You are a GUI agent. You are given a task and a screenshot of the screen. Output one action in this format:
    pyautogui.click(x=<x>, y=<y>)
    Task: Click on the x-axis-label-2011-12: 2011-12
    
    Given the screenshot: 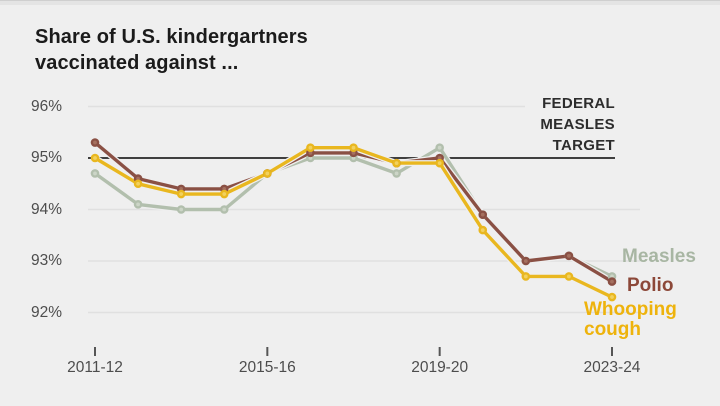 What is the action you would take?
    pyautogui.click(x=95, y=367)
    